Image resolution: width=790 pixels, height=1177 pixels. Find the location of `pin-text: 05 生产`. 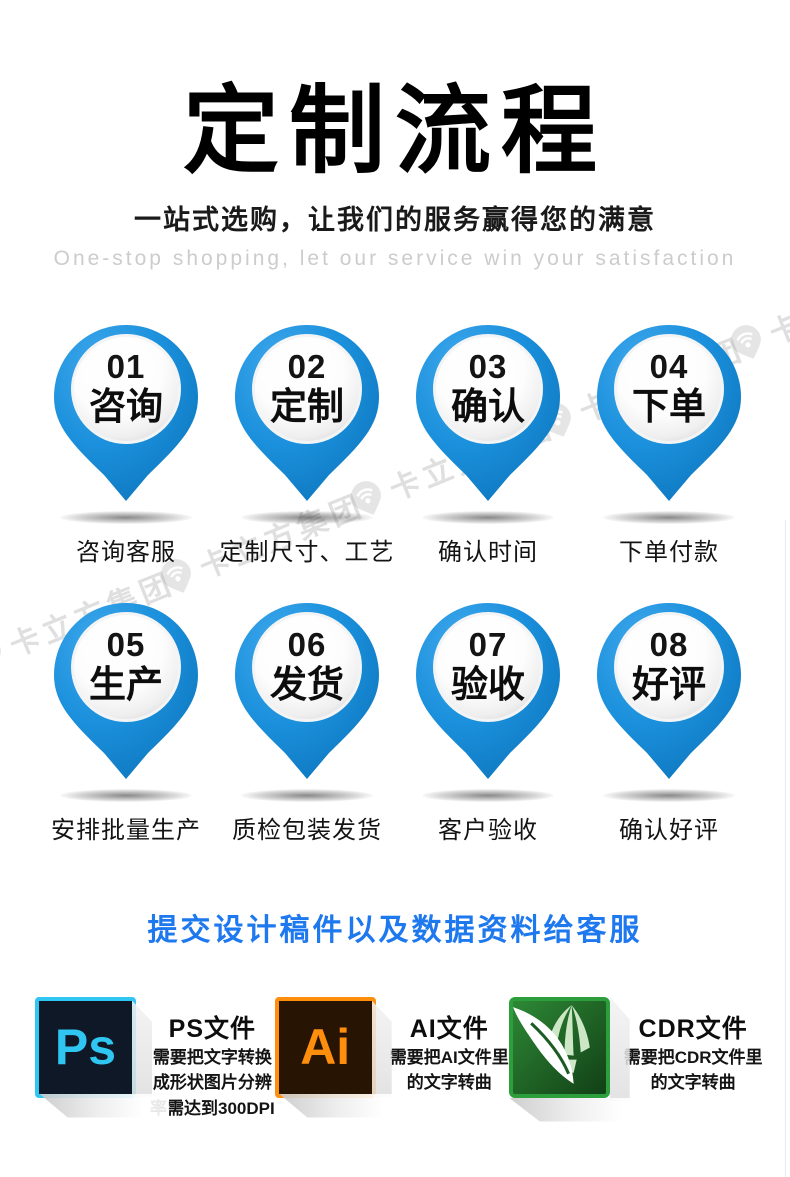

pin-text: 05 生产 is located at coordinates (126, 667).